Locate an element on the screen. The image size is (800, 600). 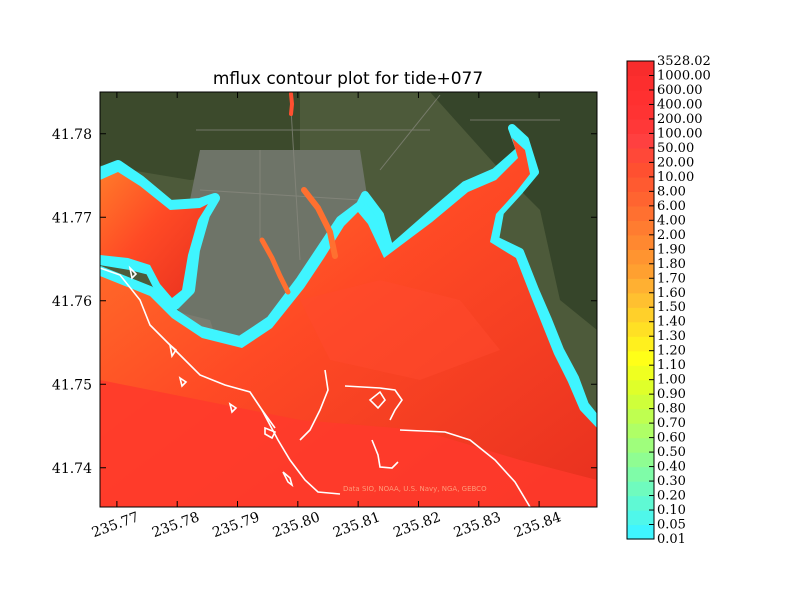
colorbar-label: 2.00 is located at coordinates (671, 235).